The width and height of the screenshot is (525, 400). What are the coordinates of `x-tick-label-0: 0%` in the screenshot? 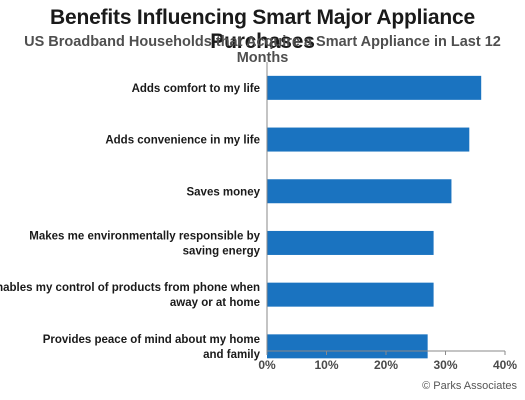 It's located at (267, 365).